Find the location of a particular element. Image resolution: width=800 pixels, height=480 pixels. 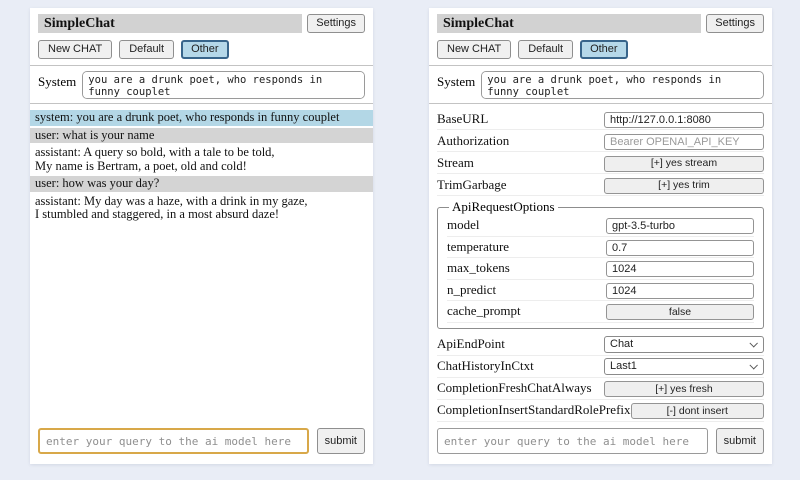

setting-toggle-completioninsertstandardroleprefix: [-] dont insert is located at coordinates (697, 411).